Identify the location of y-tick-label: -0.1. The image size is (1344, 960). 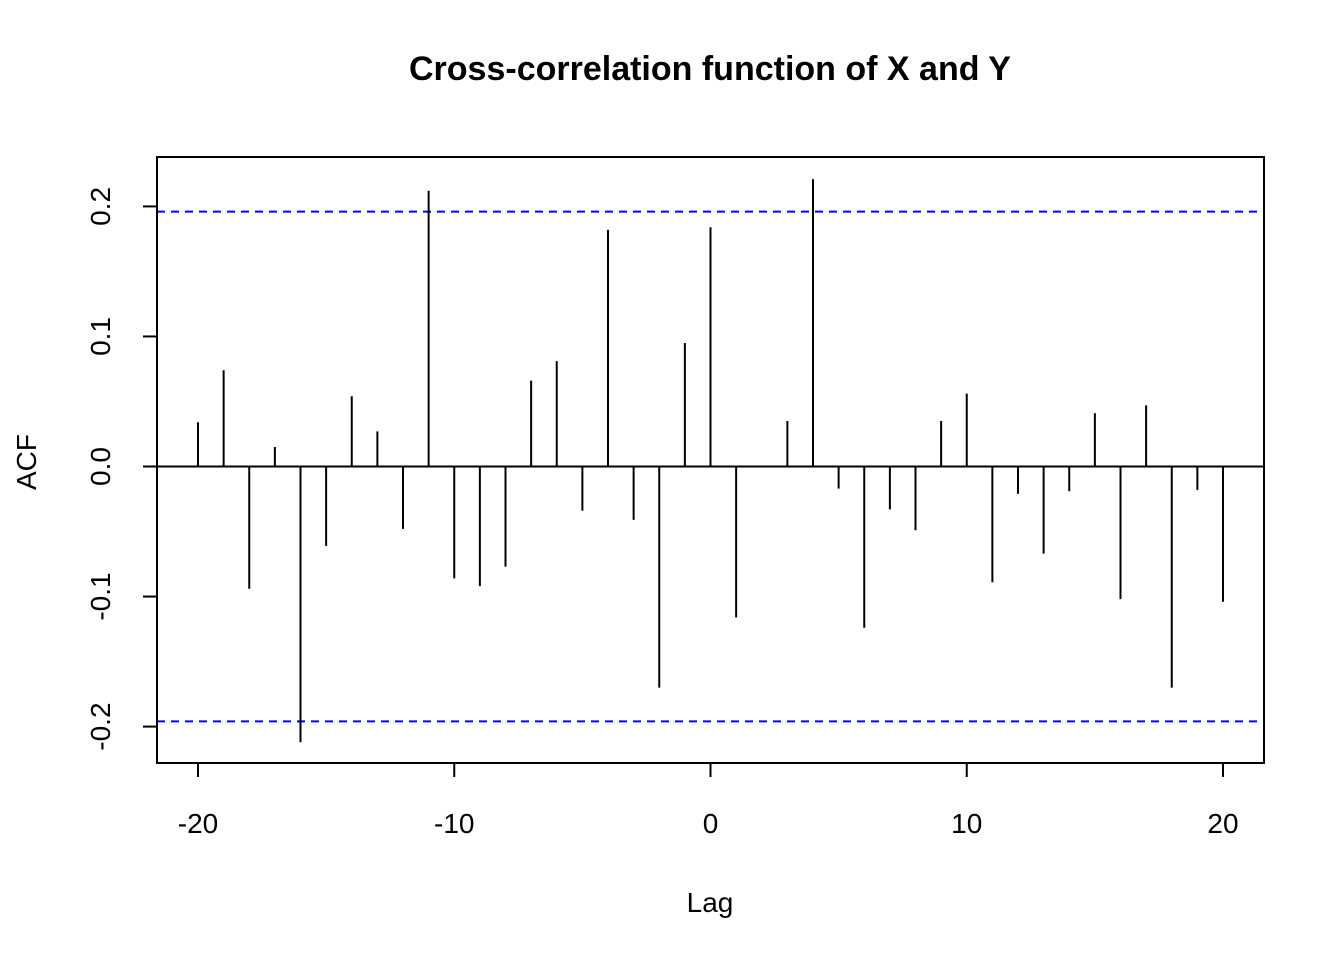
(100, 596).